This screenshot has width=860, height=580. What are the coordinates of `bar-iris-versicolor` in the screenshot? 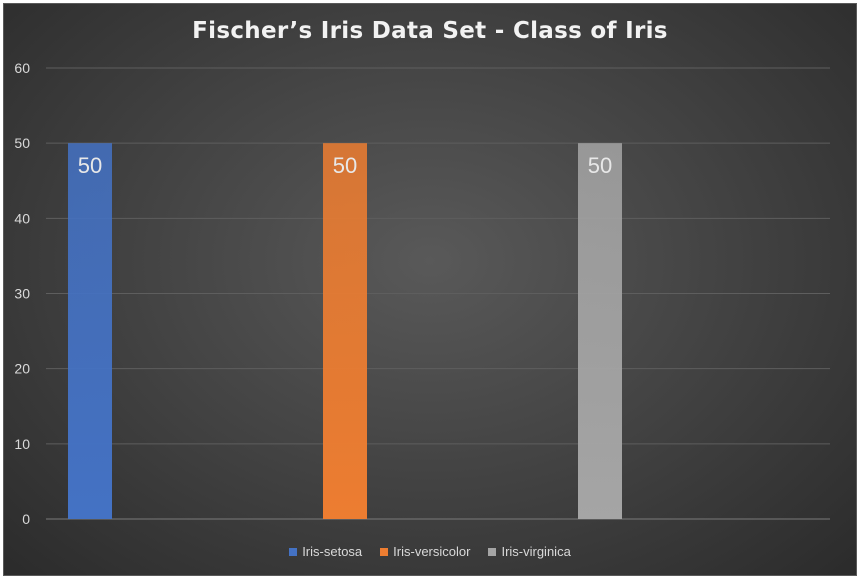 It's located at (345, 331).